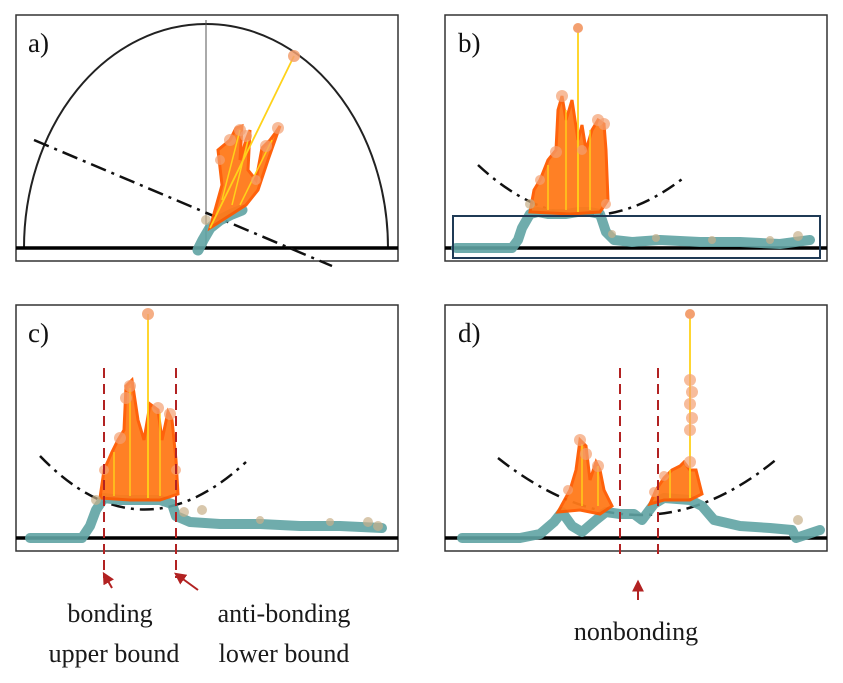  I want to click on panel-a-orange-cluster, so click(250, 141).